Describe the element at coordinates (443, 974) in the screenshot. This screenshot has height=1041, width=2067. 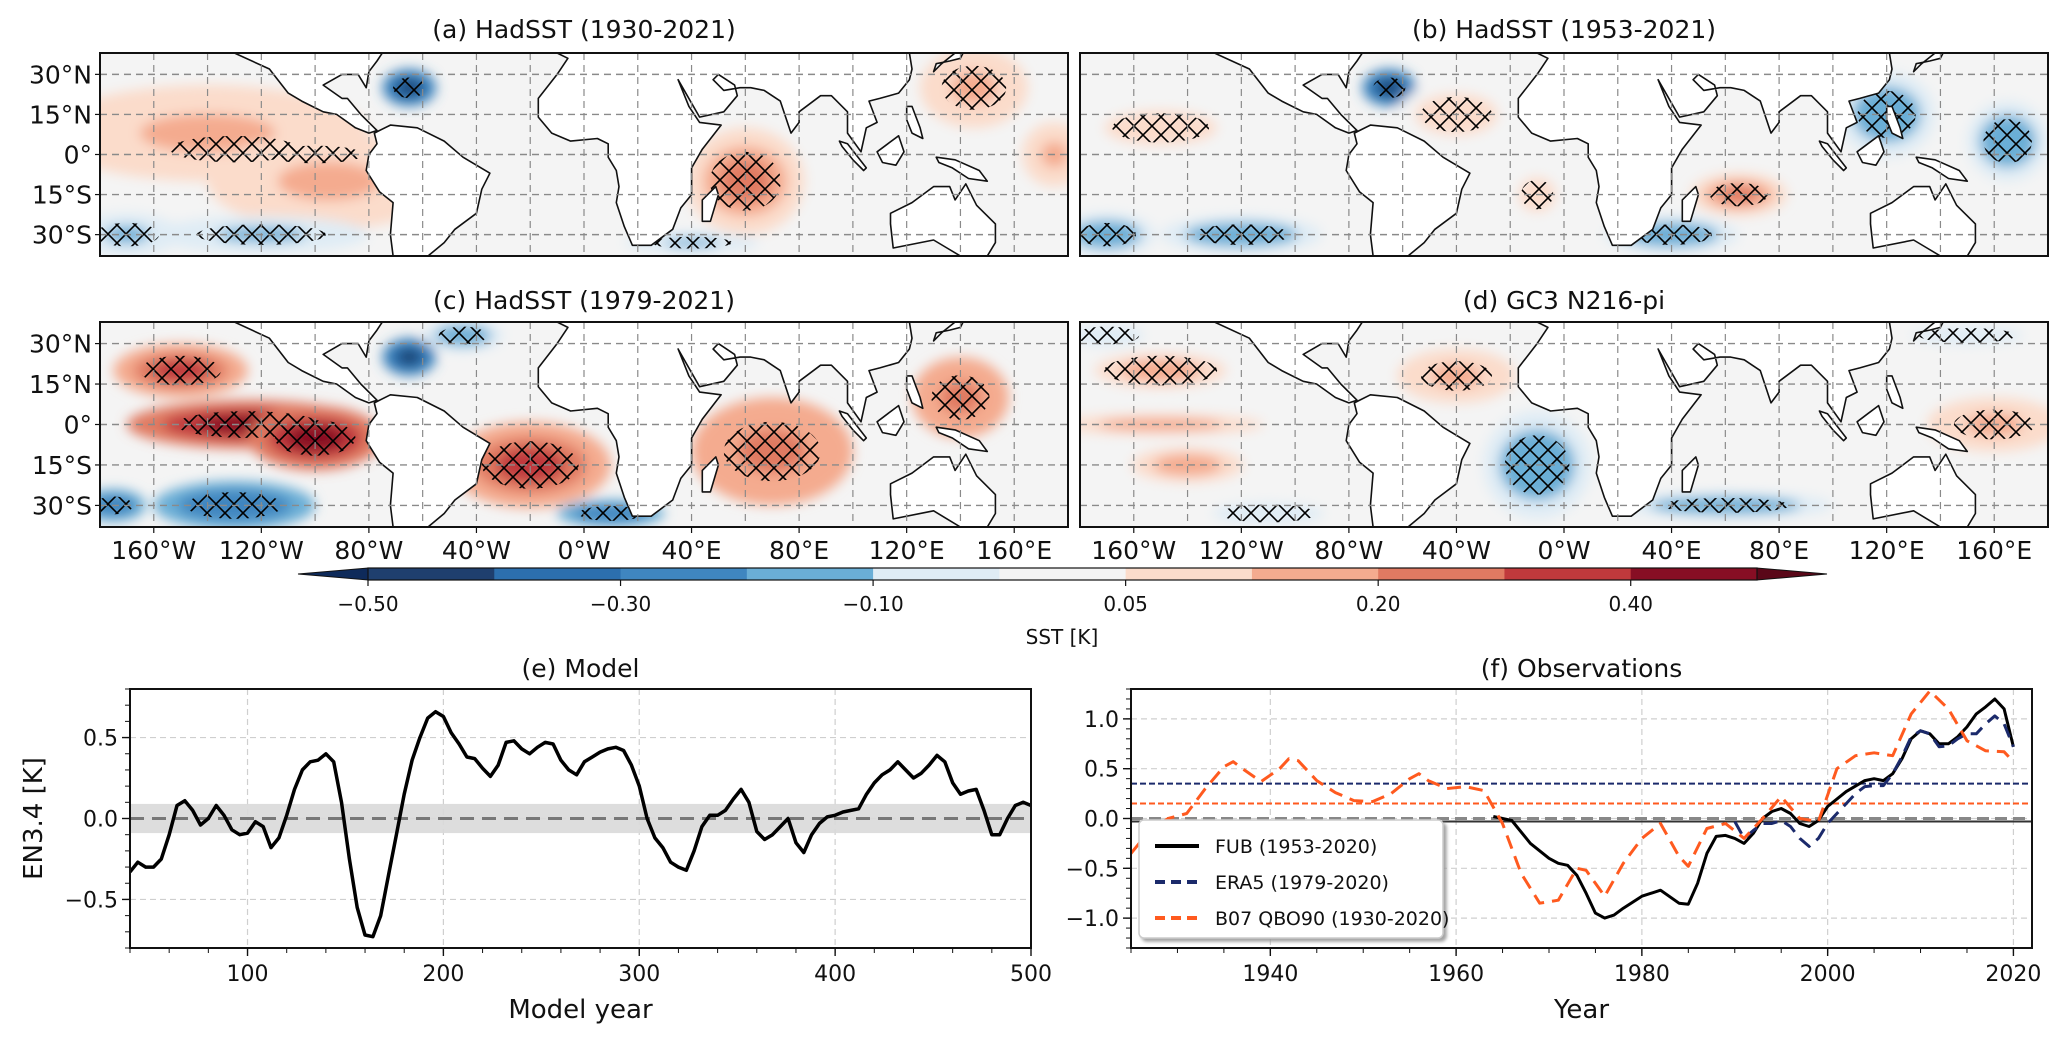
I see `x-tick-label: 200` at that location.